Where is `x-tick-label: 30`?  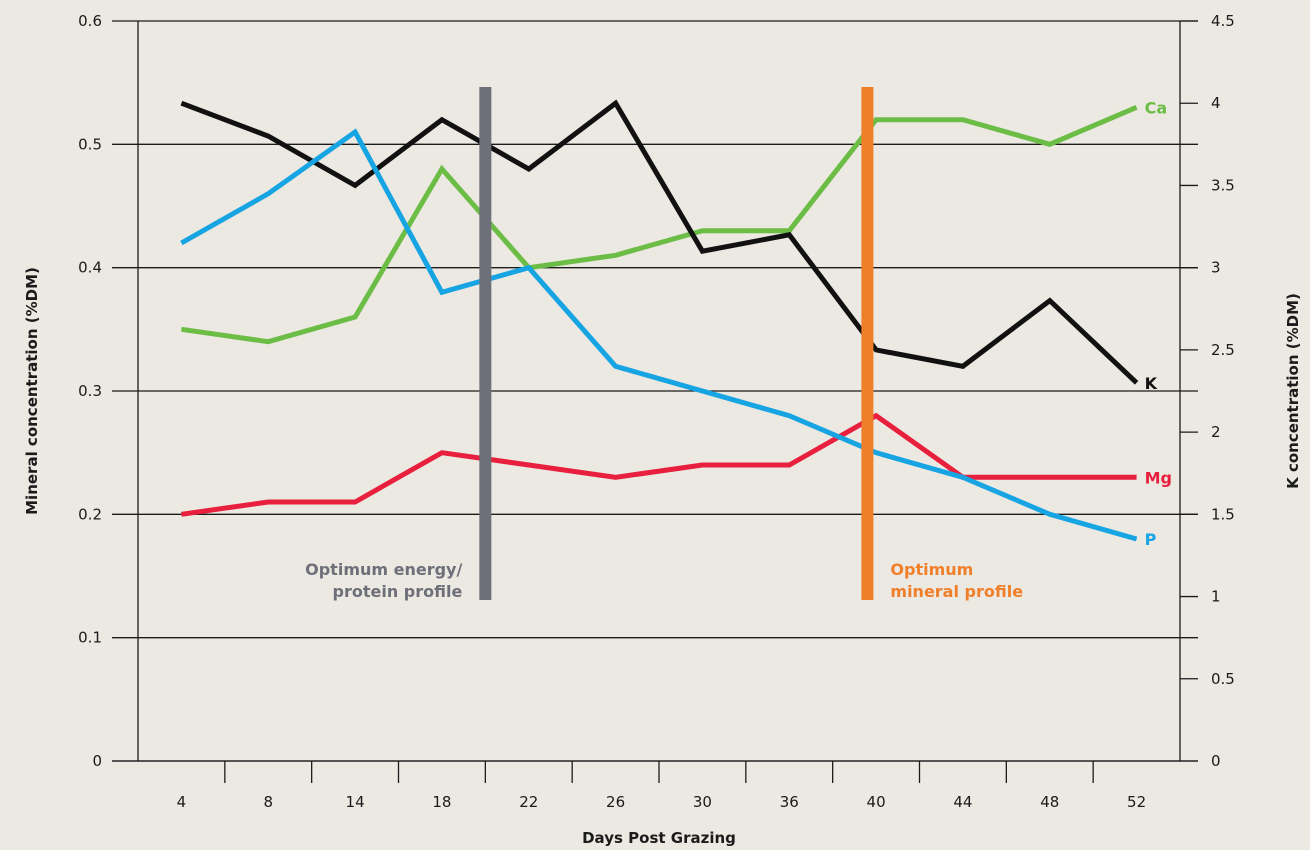
x-tick-label: 30 is located at coordinates (702, 802).